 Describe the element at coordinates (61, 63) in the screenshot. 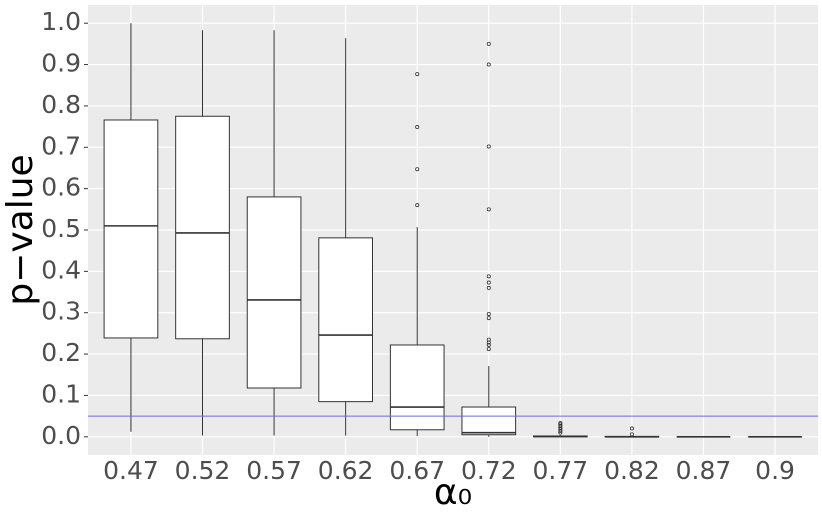

I see `y-tick-label: 0.9` at that location.